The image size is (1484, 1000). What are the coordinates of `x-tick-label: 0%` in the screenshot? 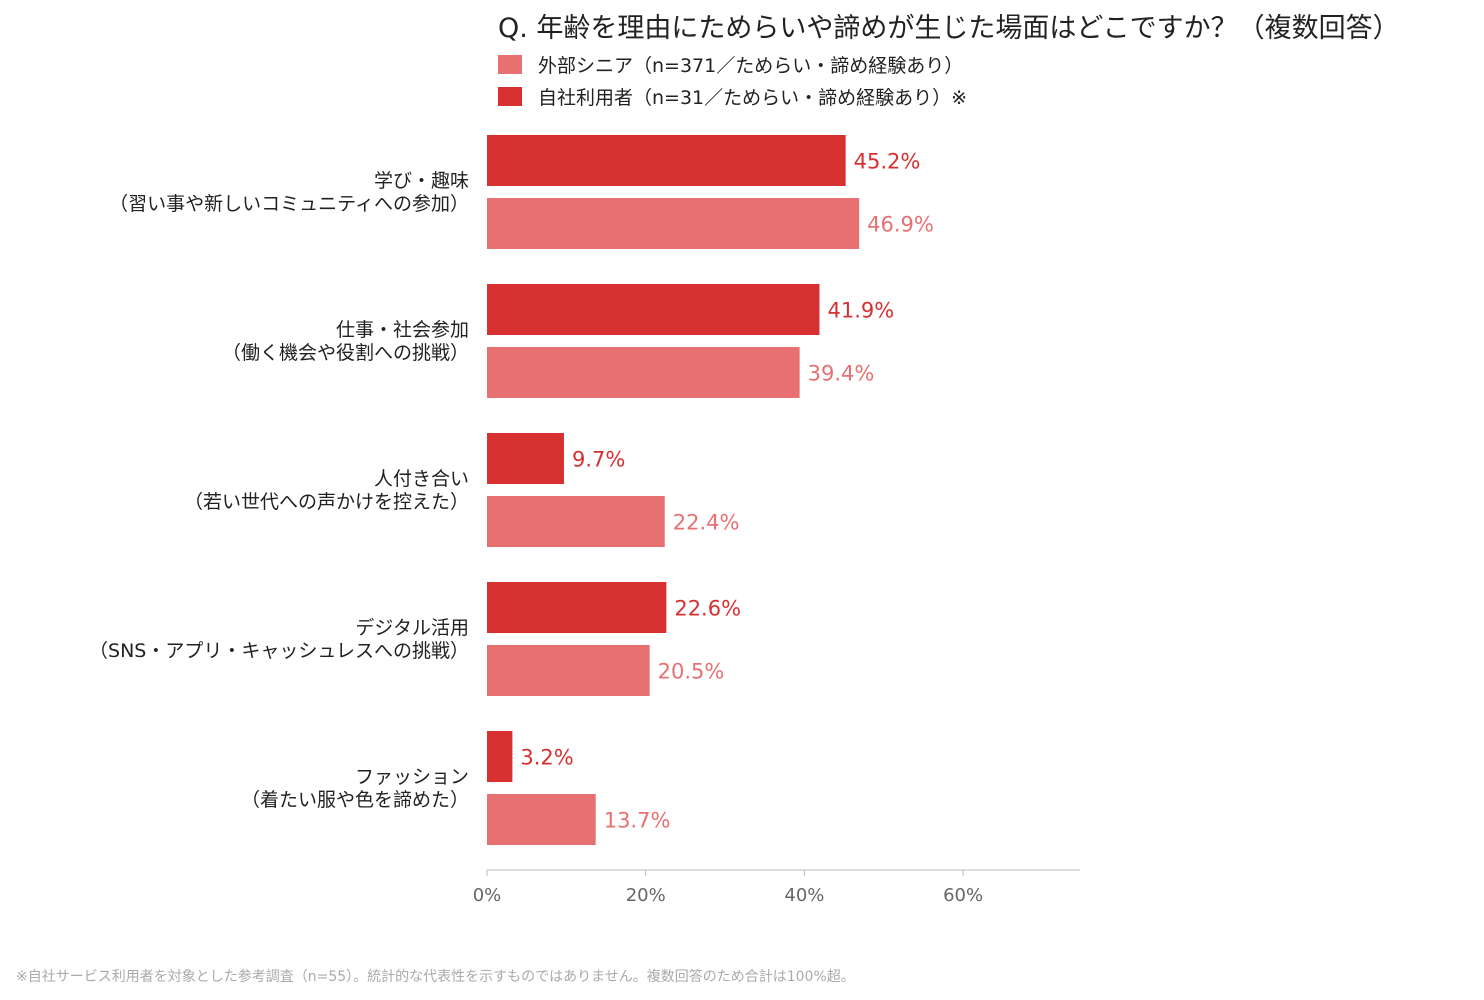 It's located at (487, 895).